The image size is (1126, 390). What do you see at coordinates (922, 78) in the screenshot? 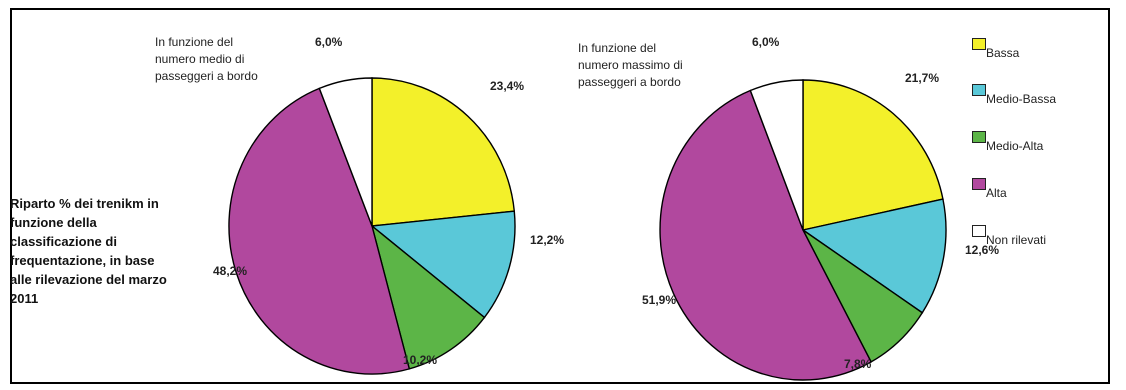
I see `pie-2-data-label: 21,7%` at bounding box center [922, 78].